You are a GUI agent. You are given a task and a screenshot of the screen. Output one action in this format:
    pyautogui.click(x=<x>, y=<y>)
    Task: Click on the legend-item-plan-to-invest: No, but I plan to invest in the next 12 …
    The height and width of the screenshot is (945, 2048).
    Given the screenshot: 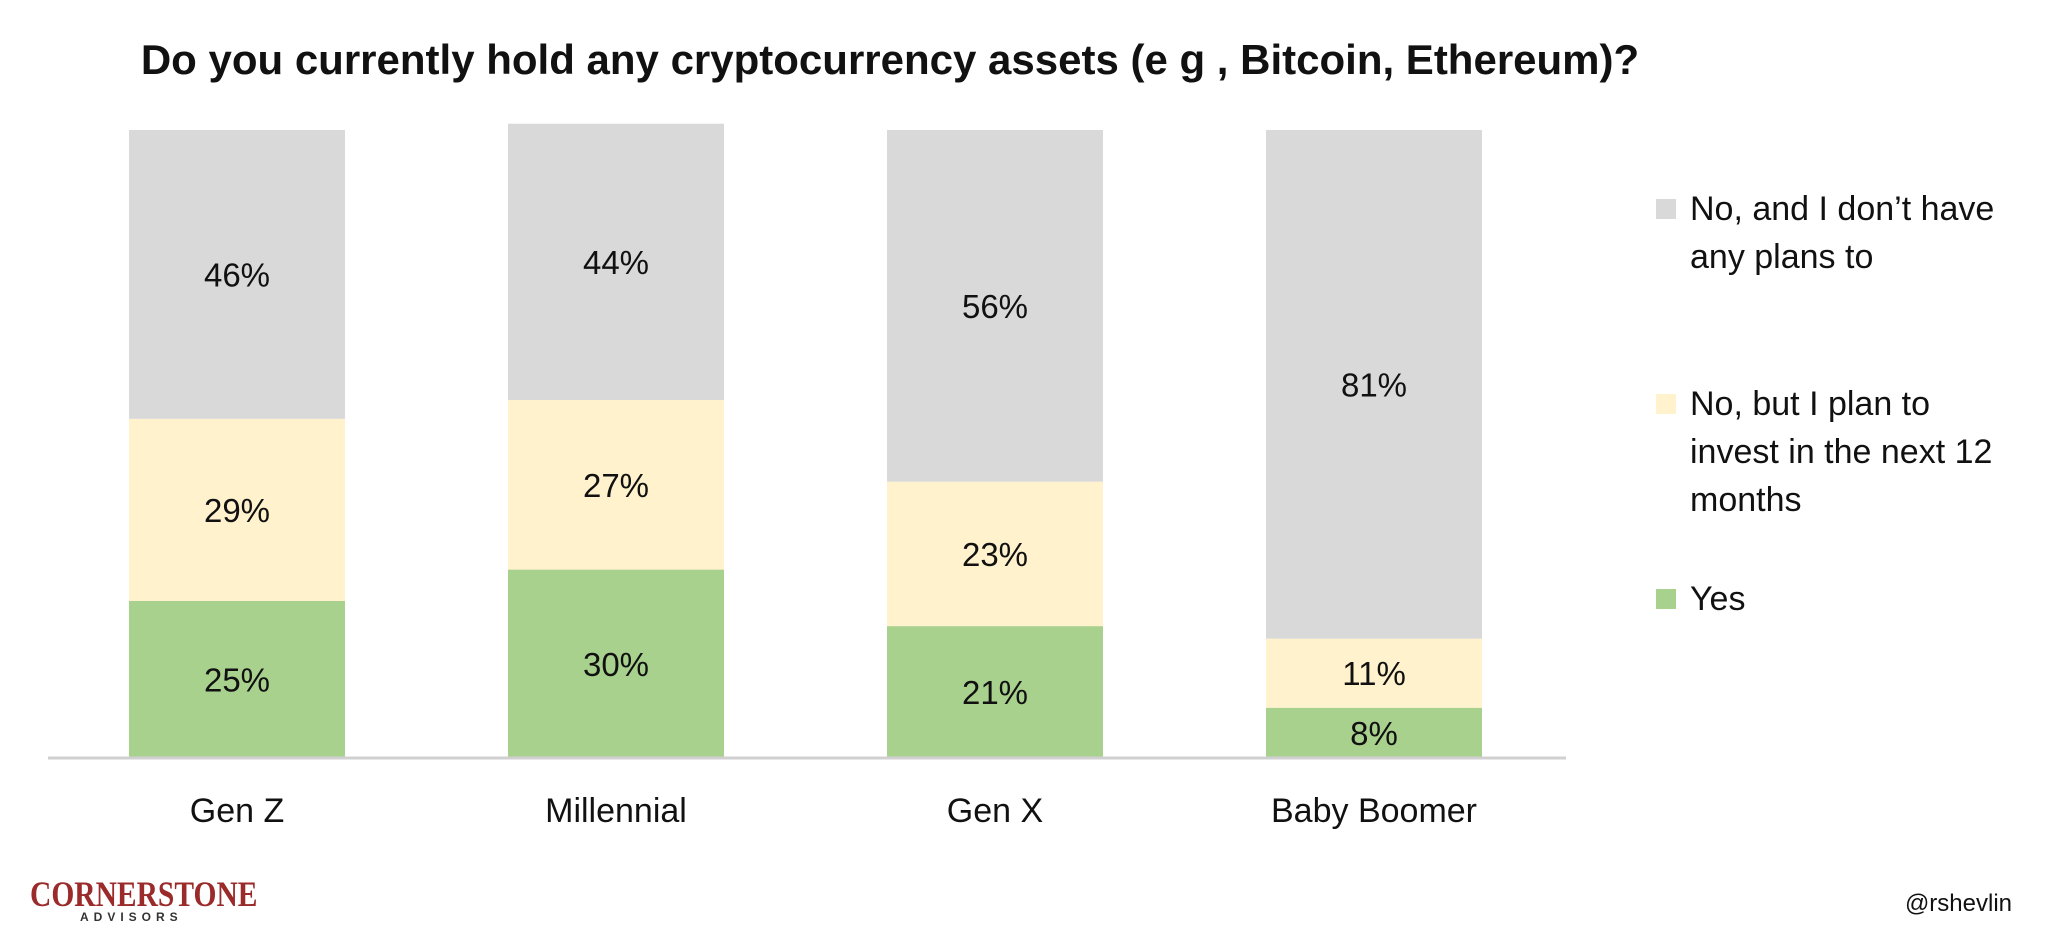 What is the action you would take?
    pyautogui.click(x=1824, y=452)
    